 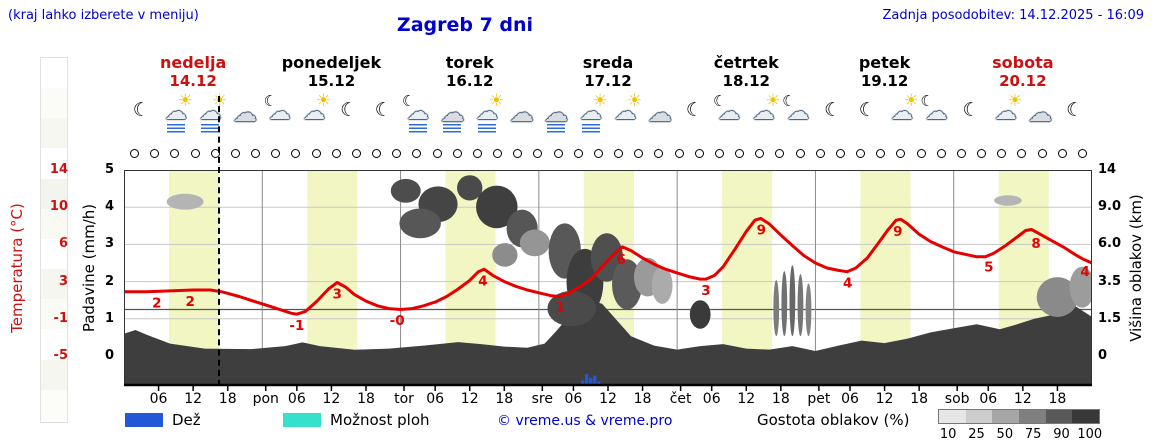 I want to click on day-date: 16.12, so click(x=469, y=81).